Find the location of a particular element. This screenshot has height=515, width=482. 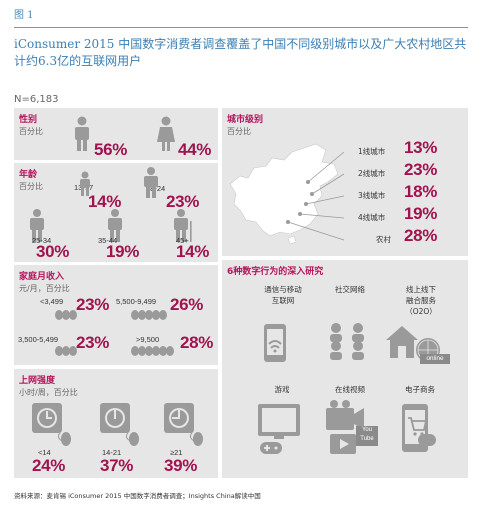

sample-size: N=6,183 is located at coordinates (36, 99).